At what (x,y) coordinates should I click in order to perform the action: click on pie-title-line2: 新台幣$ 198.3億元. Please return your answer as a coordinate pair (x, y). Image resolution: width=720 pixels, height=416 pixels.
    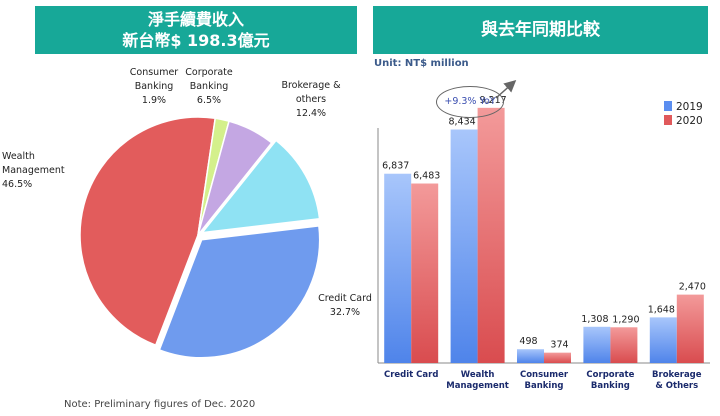
    Looking at the image, I should click on (196, 40).